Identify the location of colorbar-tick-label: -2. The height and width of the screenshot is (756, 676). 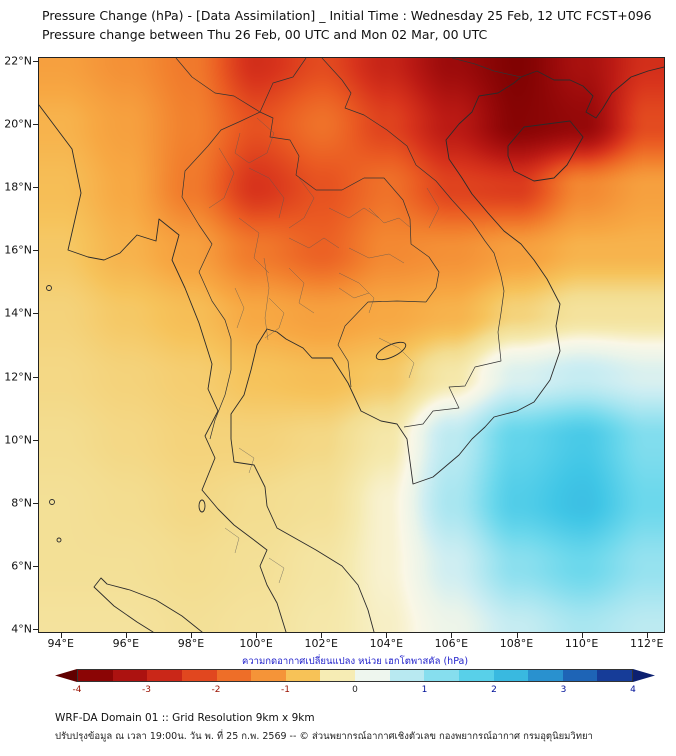
(216, 690).